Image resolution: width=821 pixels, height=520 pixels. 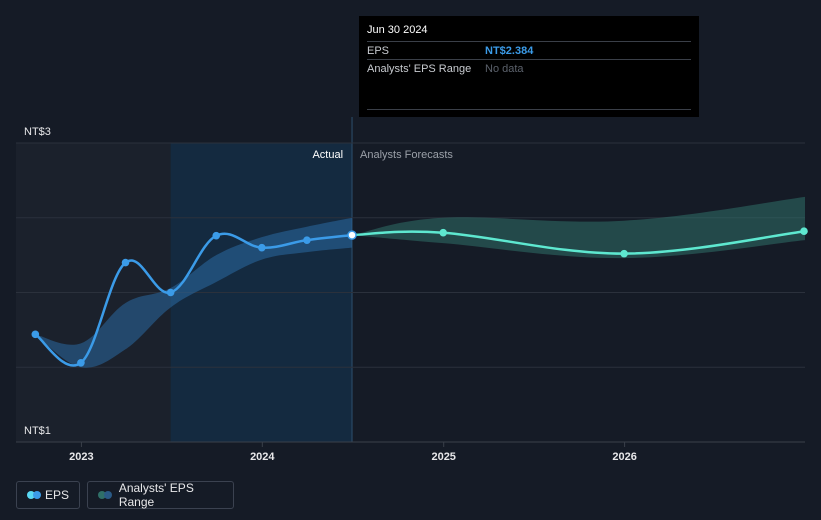 I want to click on legend-range-label: Analysts' EPS Range, so click(x=156, y=495).